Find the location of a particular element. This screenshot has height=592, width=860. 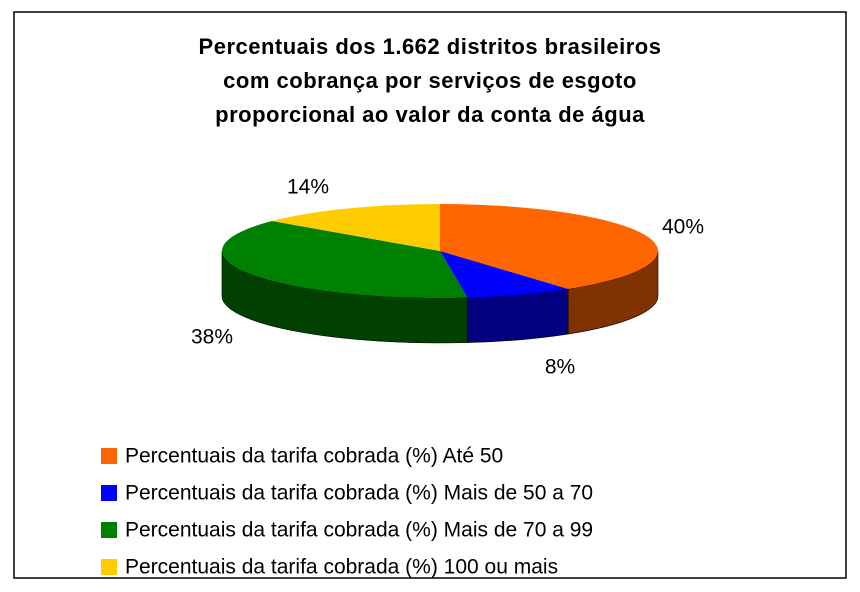

legend-label: Percentuais da tarifa cobrada (%) Até 50 is located at coordinates (314, 456).